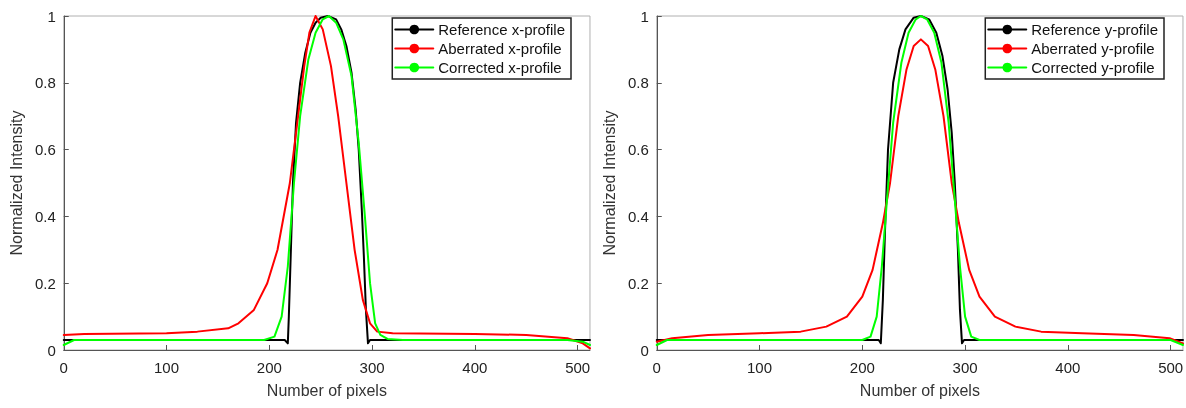 This screenshot has width=1186, height=408. Describe the element at coordinates (1095, 29) in the screenshot. I see `legend-label: Reference y-profile` at that location.